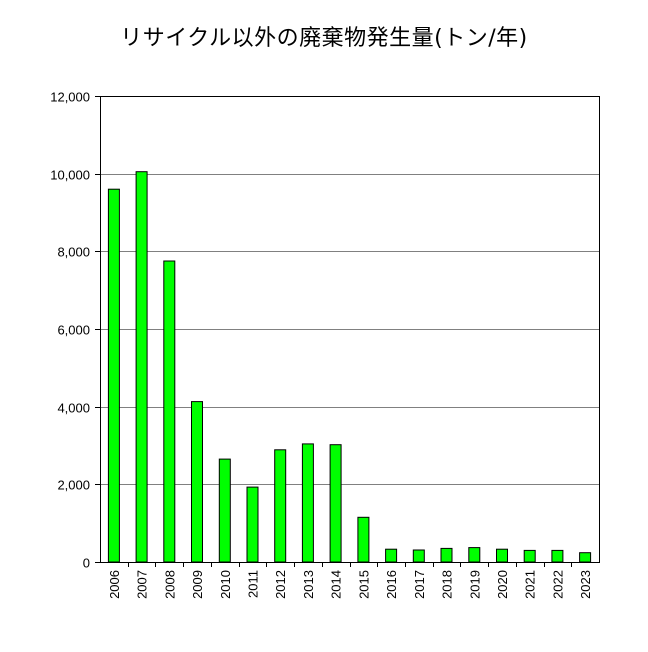  What do you see at coordinates (502, 584) in the screenshot?
I see `x-tick-label: 2020` at bounding box center [502, 584].